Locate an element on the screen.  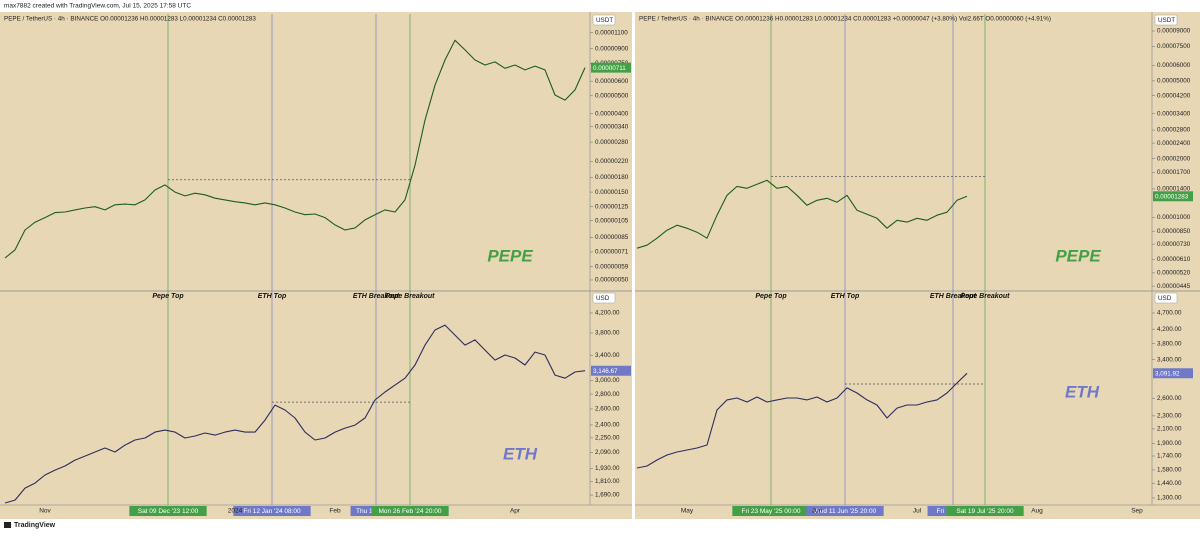
footer-logo is located at coordinates (7, 525).